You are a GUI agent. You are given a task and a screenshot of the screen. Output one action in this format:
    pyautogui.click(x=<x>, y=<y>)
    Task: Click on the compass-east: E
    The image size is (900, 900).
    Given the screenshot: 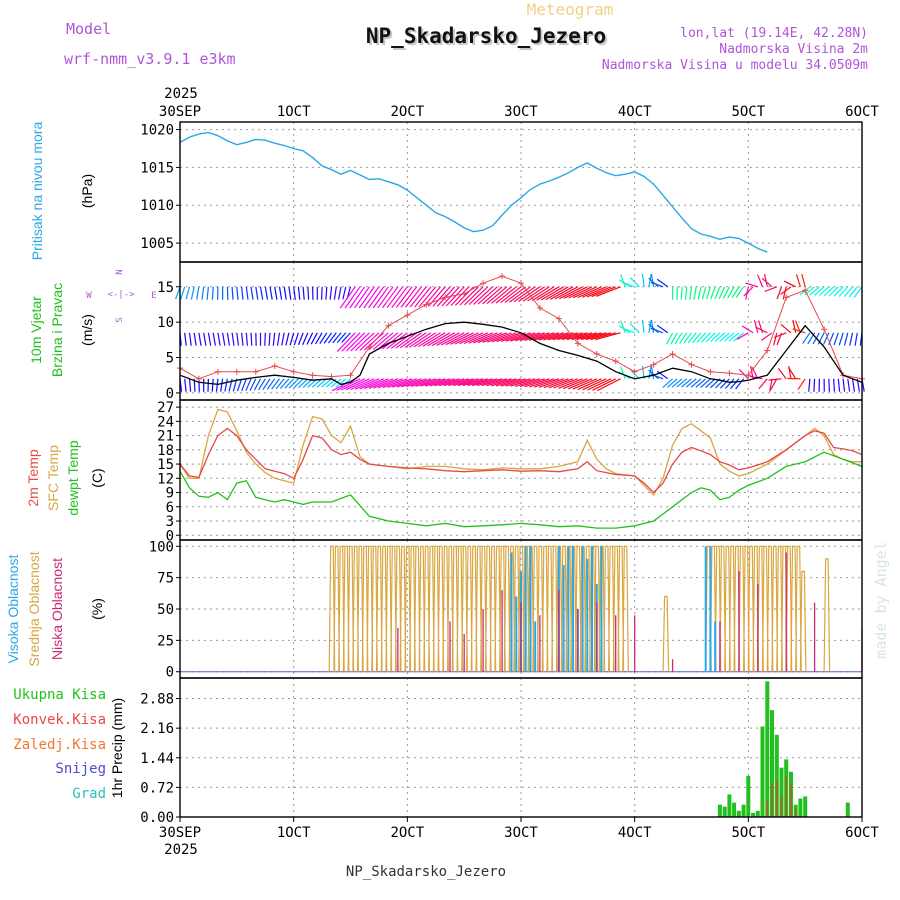 What is the action you would take?
    pyautogui.click(x=153, y=296)
    